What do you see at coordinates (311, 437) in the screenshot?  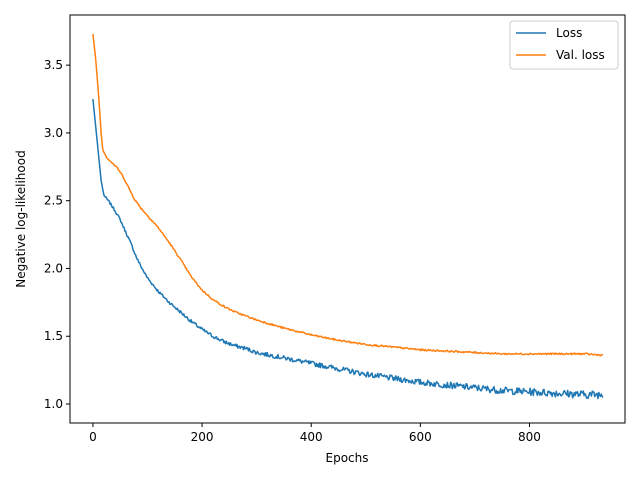 I see `x-tick-label: 400` at bounding box center [311, 437].